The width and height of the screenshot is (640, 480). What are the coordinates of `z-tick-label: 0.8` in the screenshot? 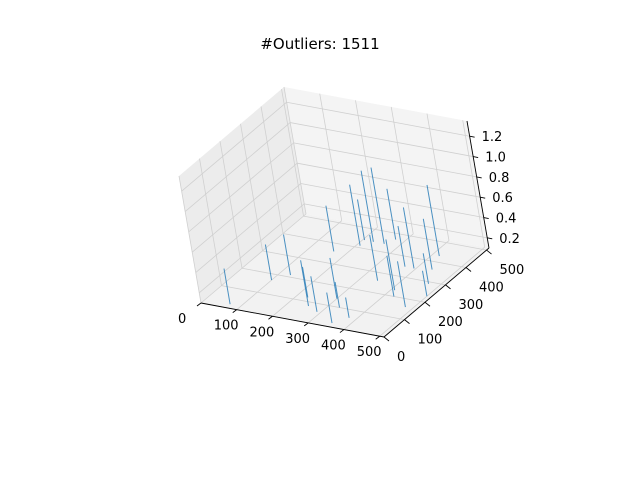 It's located at (499, 178).